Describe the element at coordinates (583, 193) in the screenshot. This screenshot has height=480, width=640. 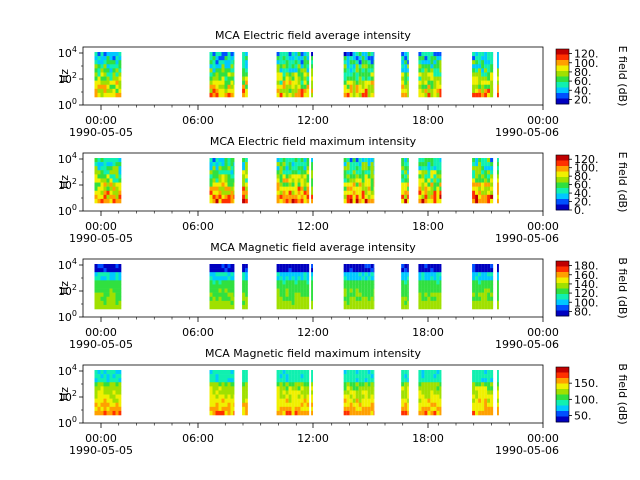
I see `colorbar-tick-label: 40.` at that location.